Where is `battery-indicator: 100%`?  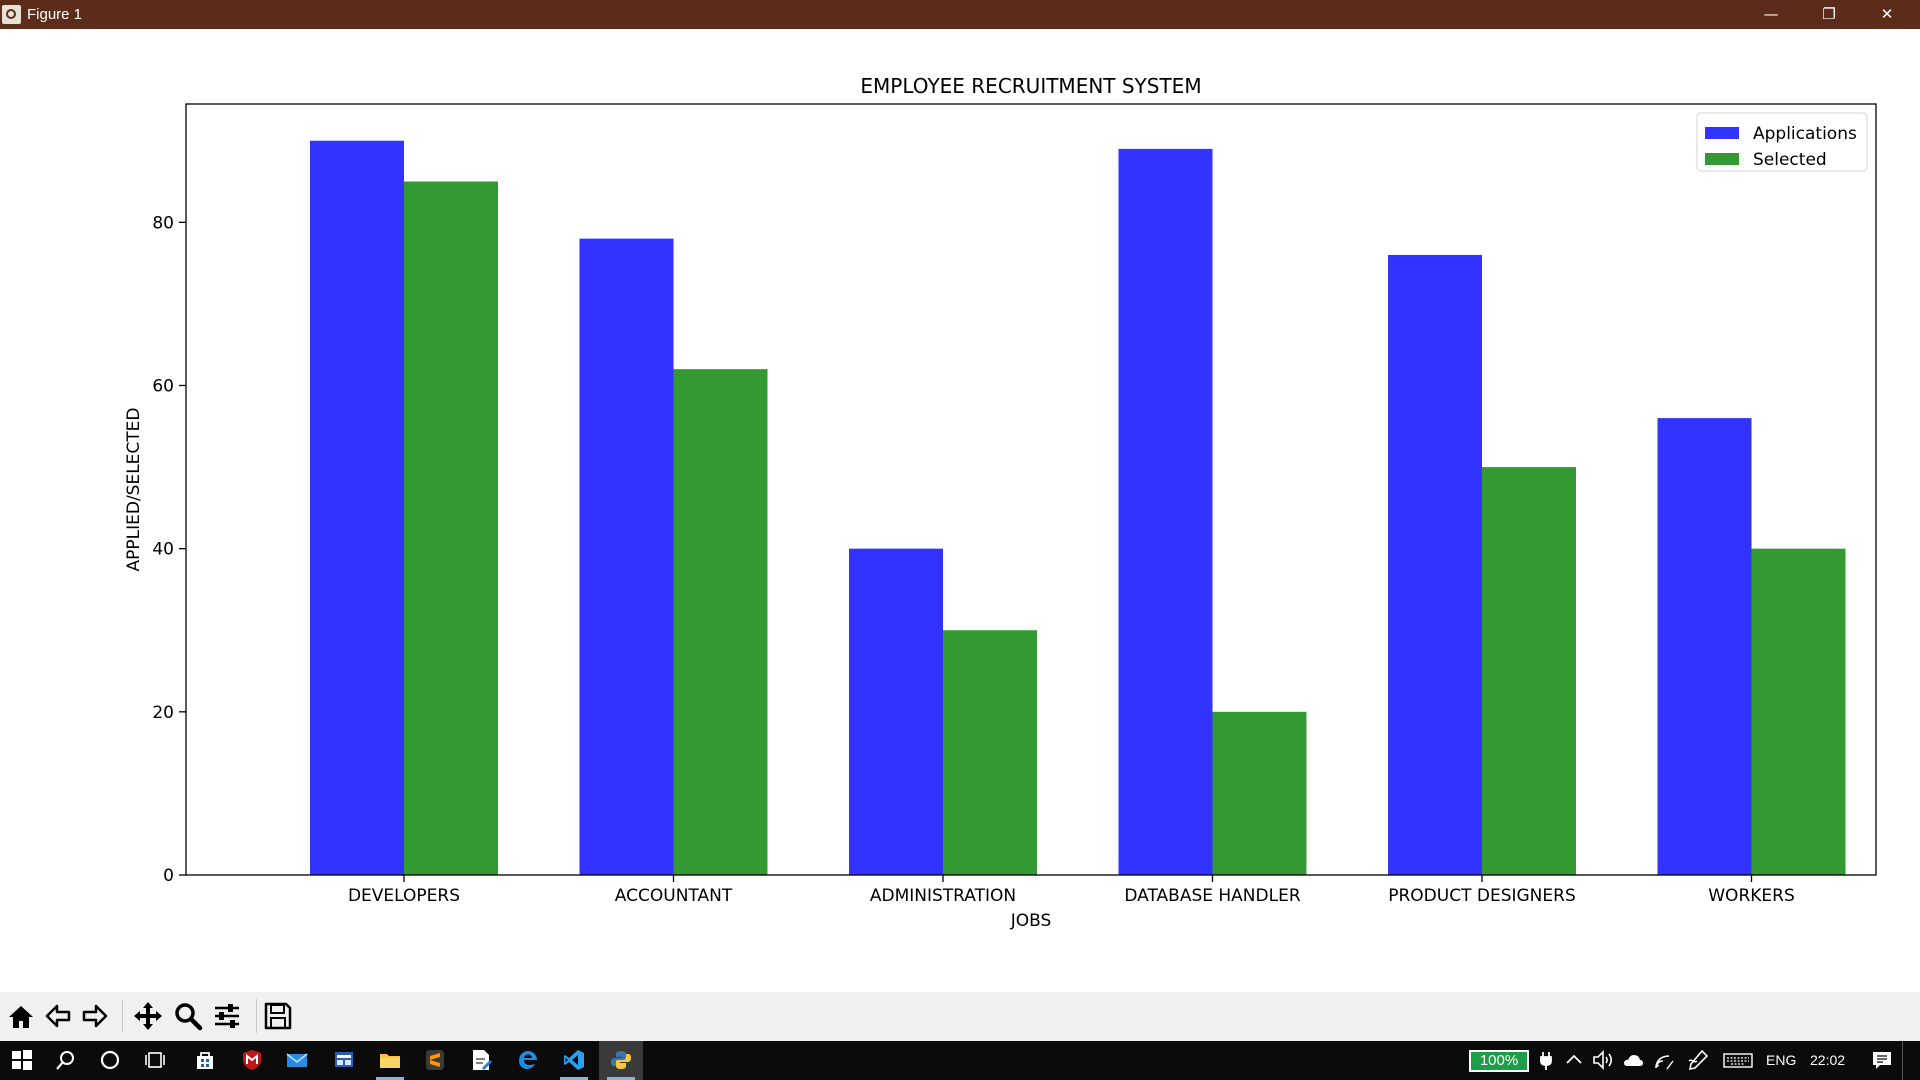
battery-indicator: 100% is located at coordinates (1499, 1061).